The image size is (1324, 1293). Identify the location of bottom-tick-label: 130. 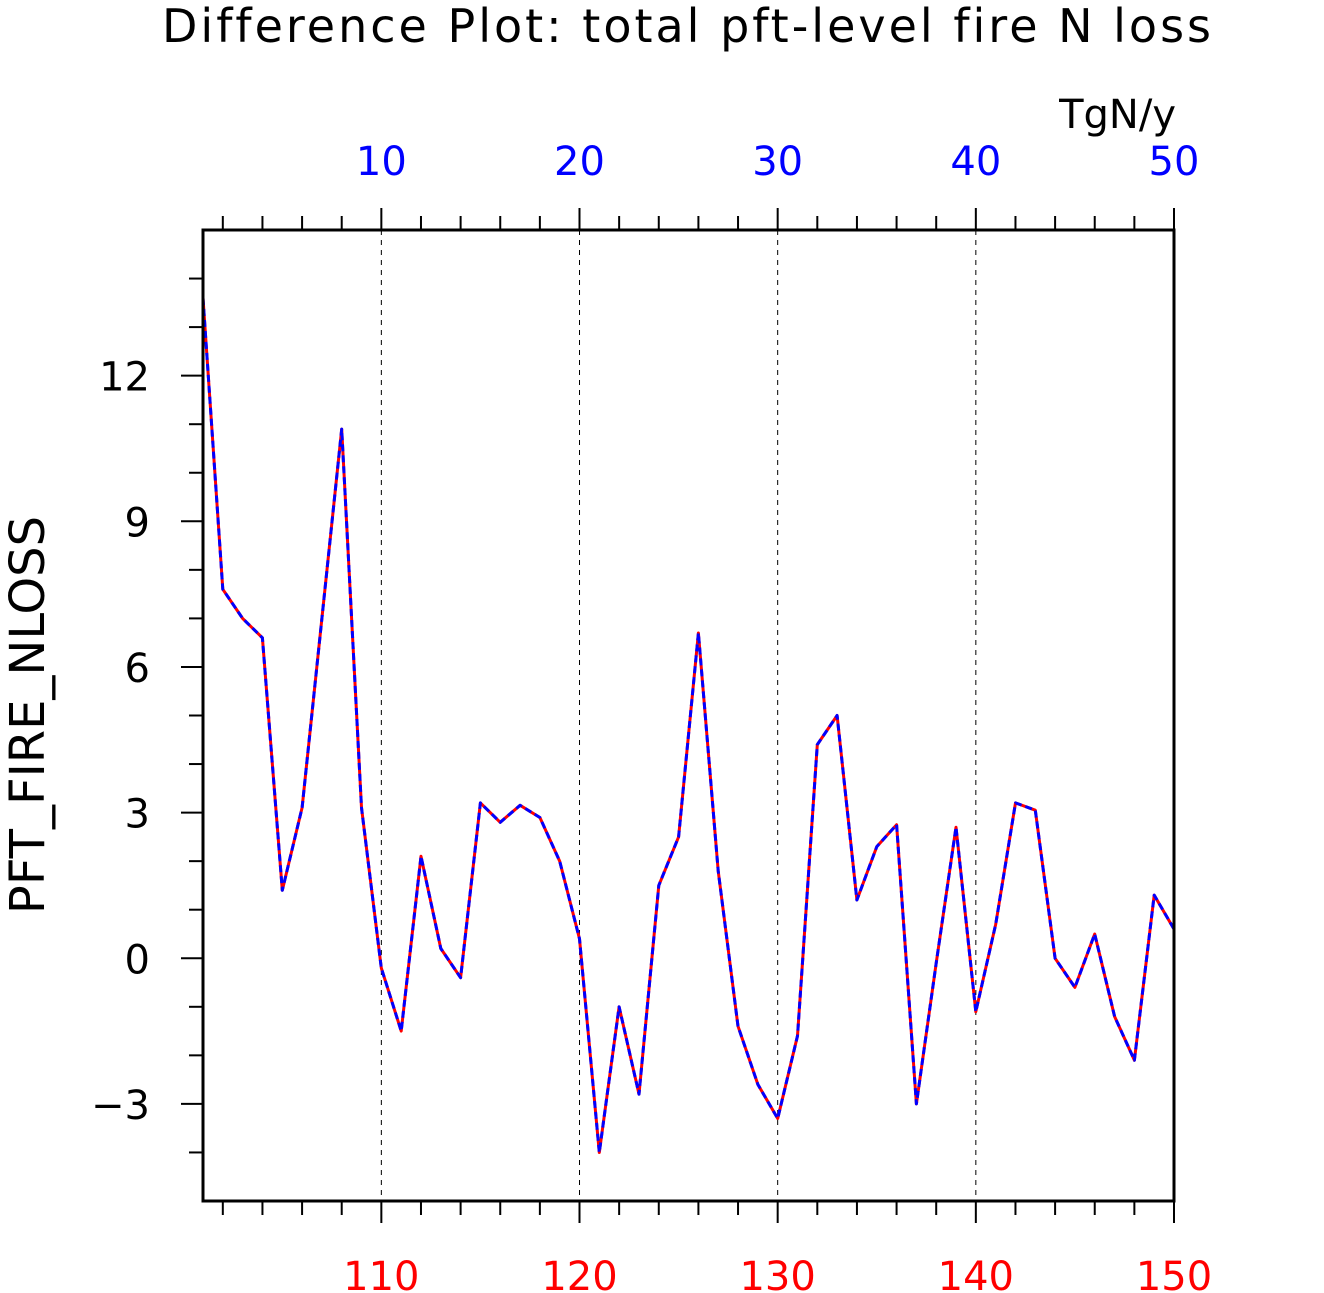
(777, 1273).